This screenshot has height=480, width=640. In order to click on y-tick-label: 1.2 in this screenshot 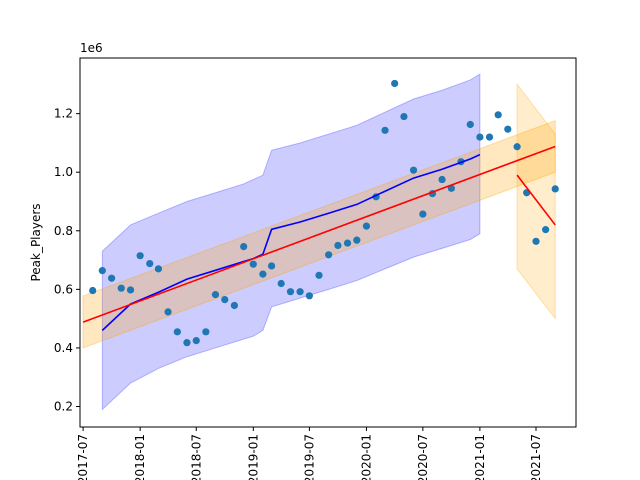, I will do `click(63, 114)`.